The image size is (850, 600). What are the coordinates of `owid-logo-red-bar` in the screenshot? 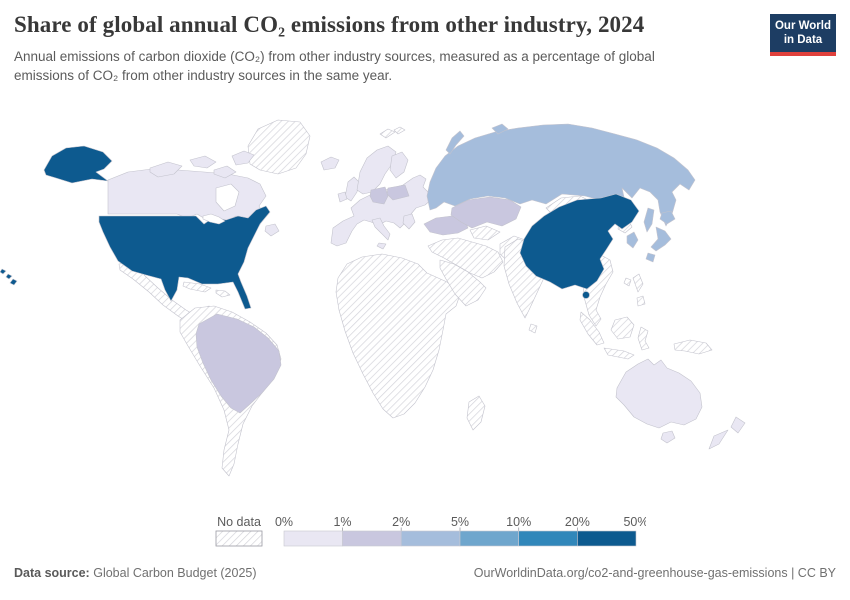 It's located at (803, 53).